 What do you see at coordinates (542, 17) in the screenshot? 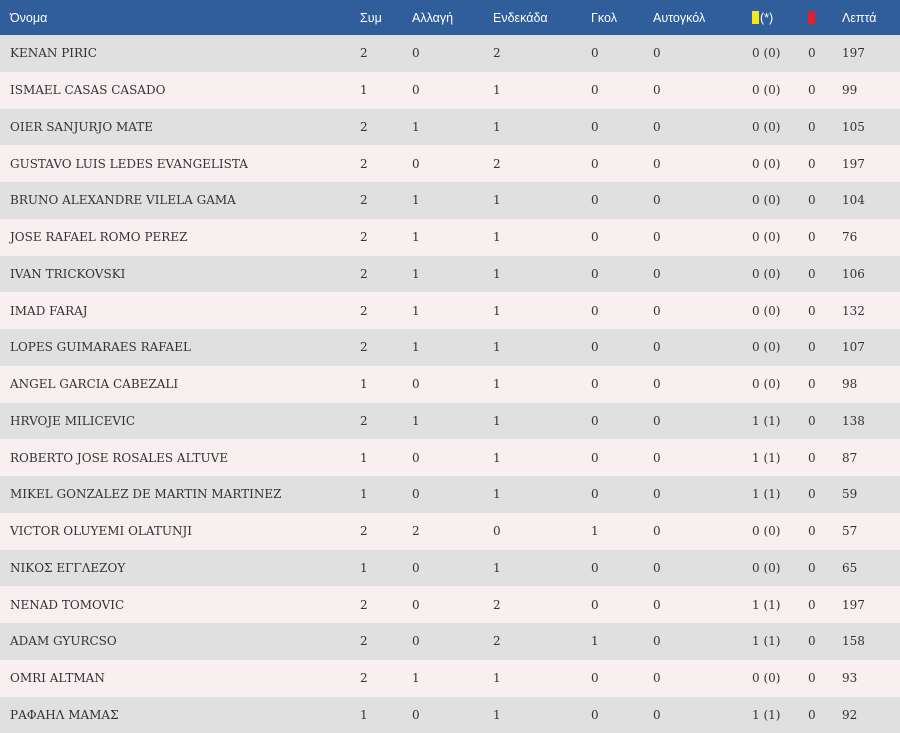
I see `header-starting: Ενδεκάδα` at bounding box center [542, 17].